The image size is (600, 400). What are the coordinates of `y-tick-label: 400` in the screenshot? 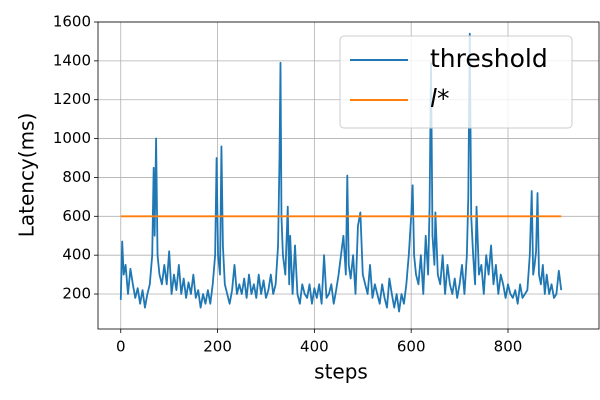 It's located at (76, 255).